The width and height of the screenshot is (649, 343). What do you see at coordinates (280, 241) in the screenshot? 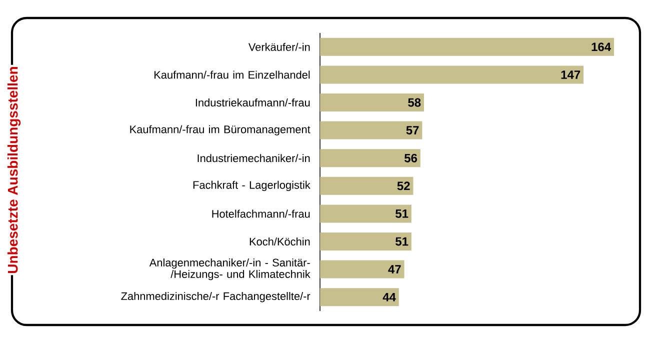
I see `y-tick-label: Koch/Köchin` at bounding box center [280, 241].